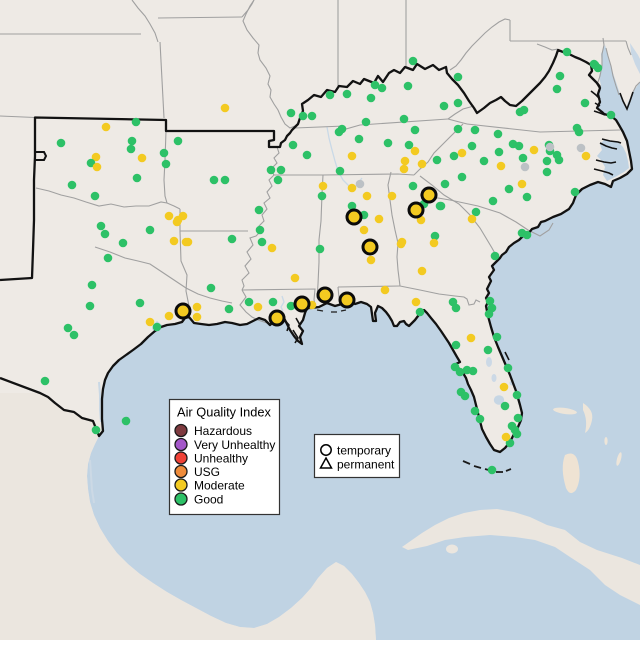  What do you see at coordinates (219, 486) in the screenshot?
I see `svg-text: Moderate` at bounding box center [219, 486].